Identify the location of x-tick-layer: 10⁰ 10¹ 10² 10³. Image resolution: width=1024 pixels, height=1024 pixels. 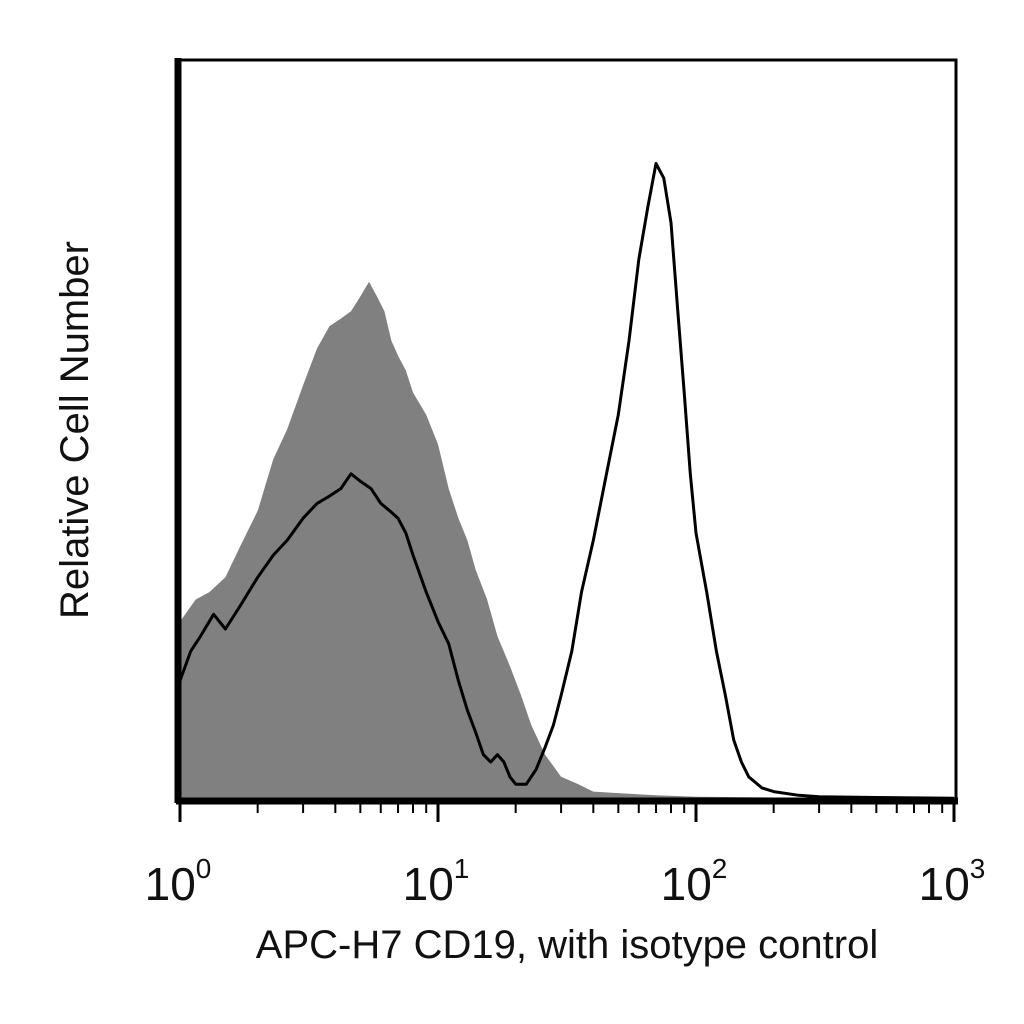
(565, 856).